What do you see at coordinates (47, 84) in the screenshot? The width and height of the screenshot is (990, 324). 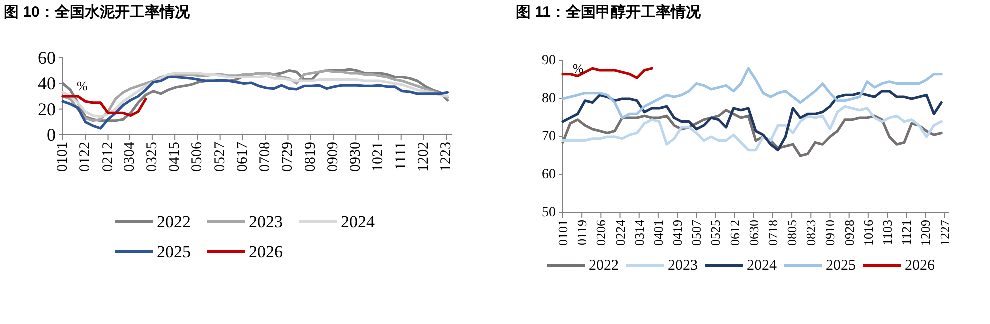 I see `y-tick-label: 40` at bounding box center [47, 84].